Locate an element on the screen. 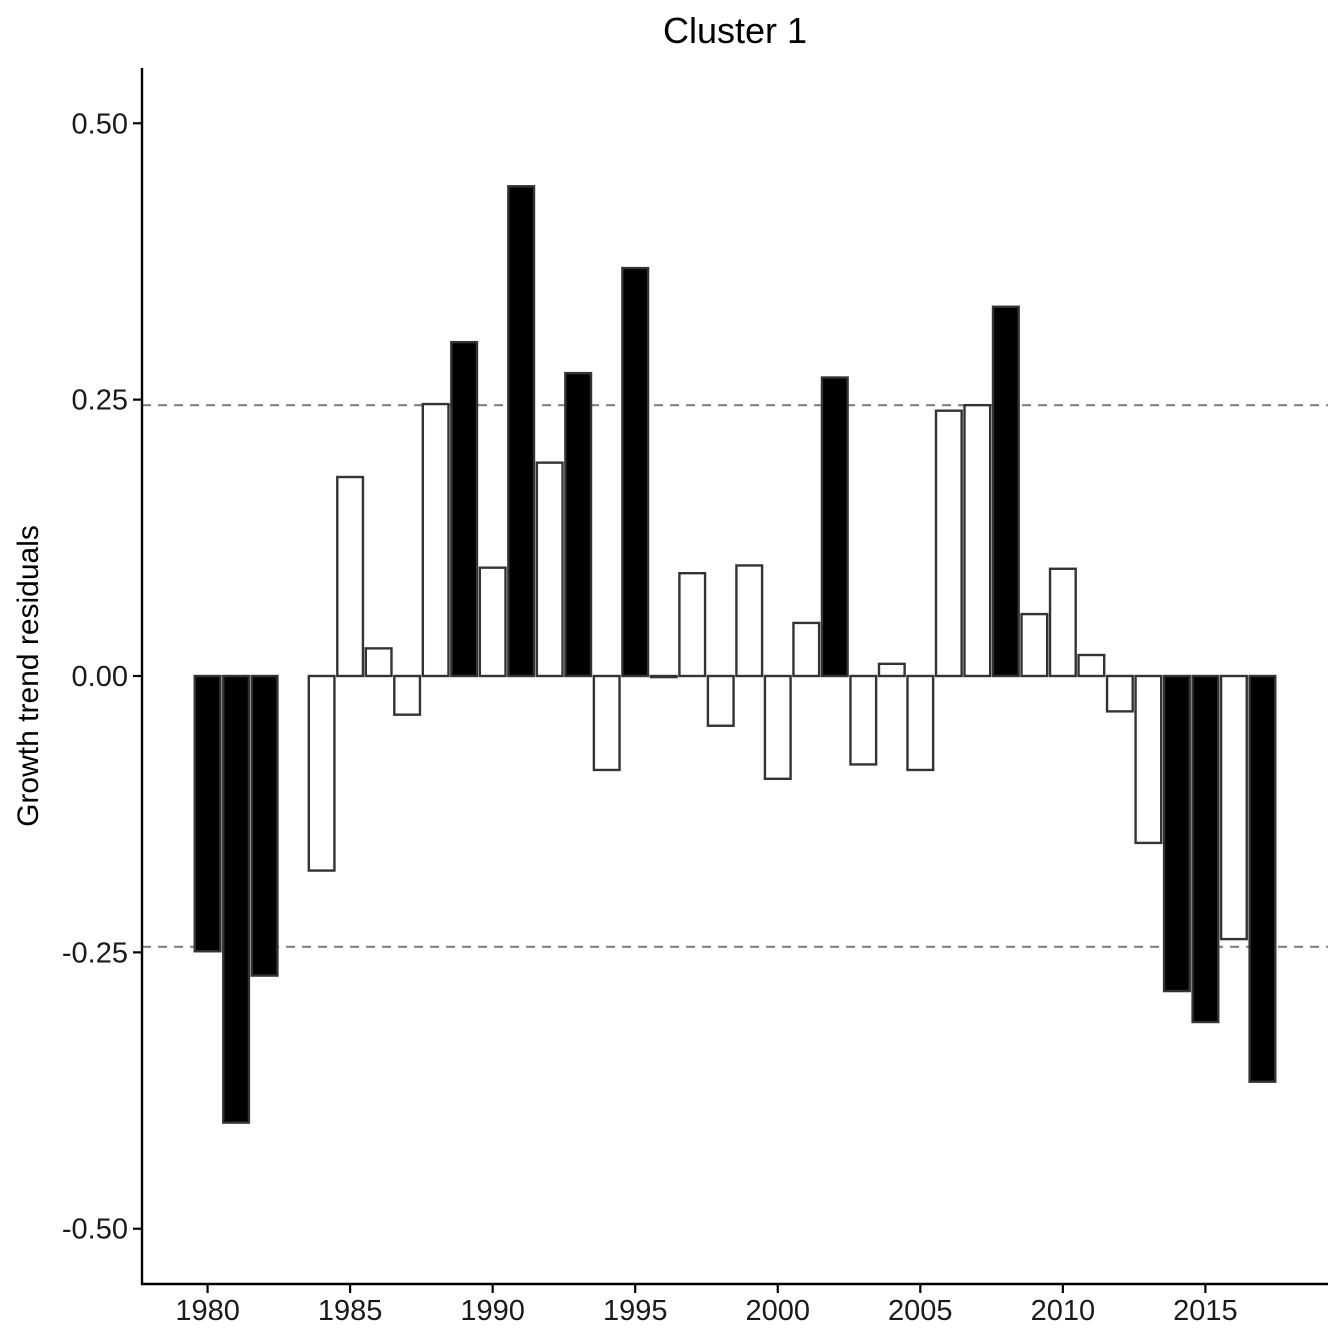 Image resolution: width=1344 pixels, height=1344 pixels. bar-2001 is located at coordinates (806, 649).